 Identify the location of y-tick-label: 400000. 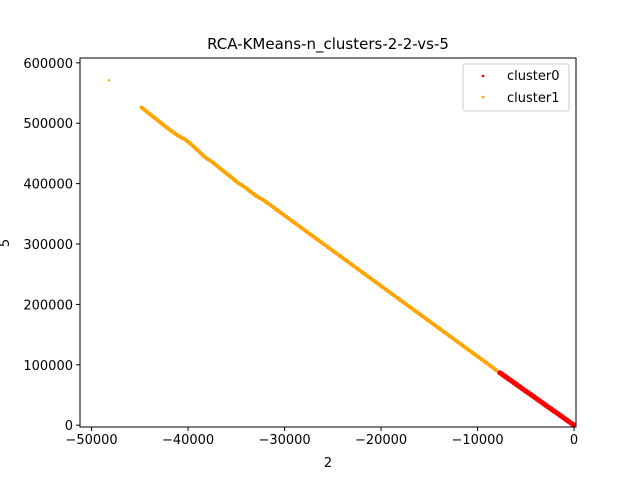
(48, 185).